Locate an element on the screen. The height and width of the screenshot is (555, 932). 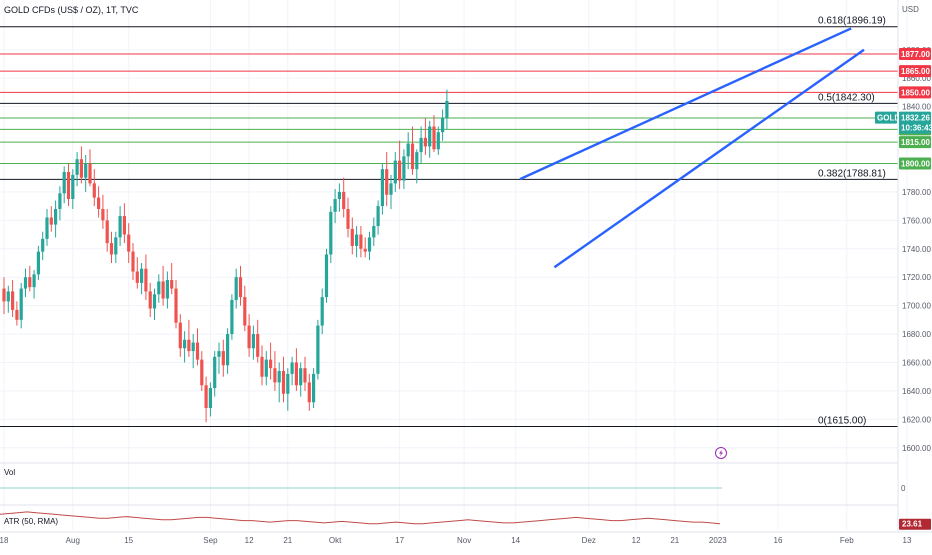
support-badge is located at coordinates (915, 142).